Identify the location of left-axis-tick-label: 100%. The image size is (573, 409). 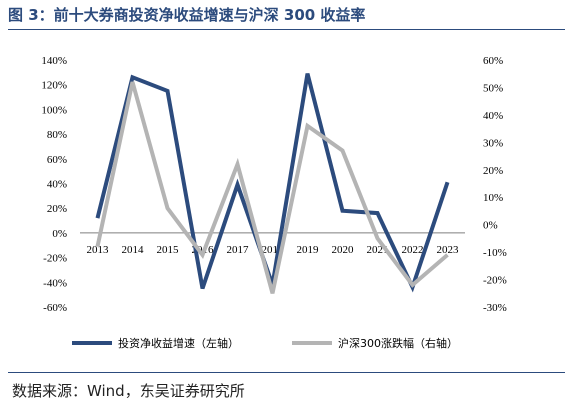
(54, 110).